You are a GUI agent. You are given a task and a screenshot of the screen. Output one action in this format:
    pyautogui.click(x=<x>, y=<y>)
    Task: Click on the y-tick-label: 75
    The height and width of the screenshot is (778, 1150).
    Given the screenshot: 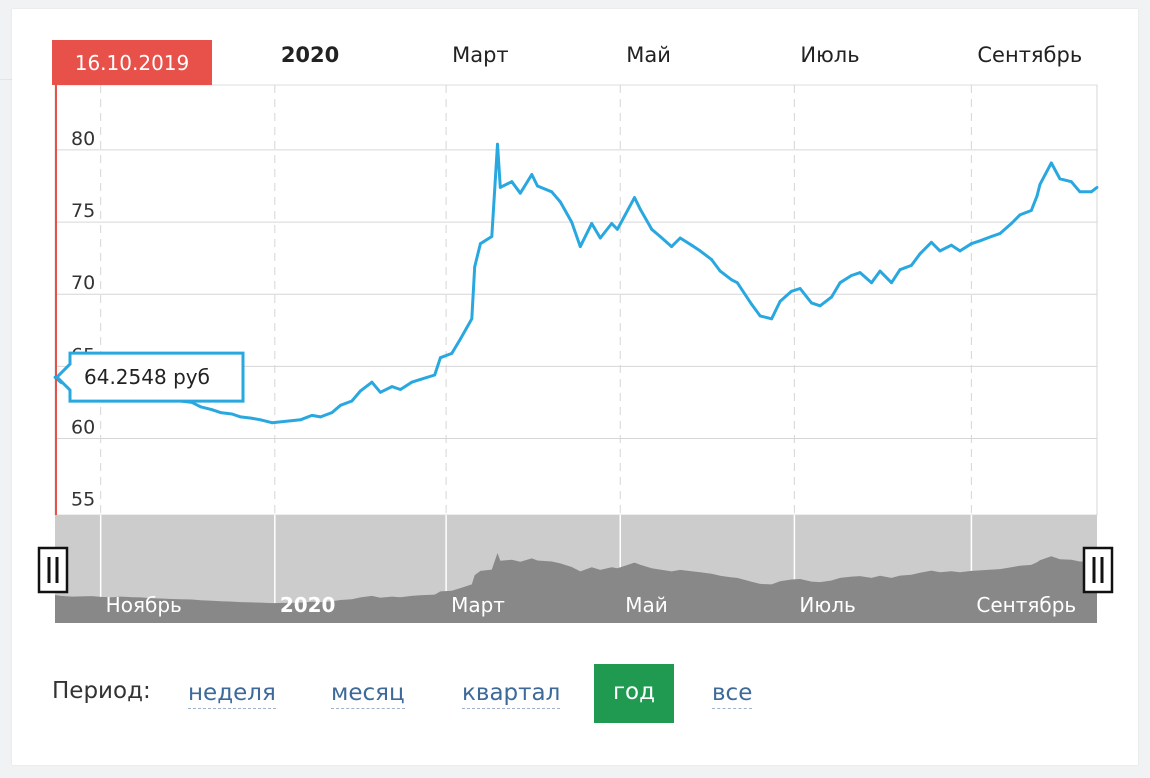 What is the action you would take?
    pyautogui.click(x=83, y=211)
    